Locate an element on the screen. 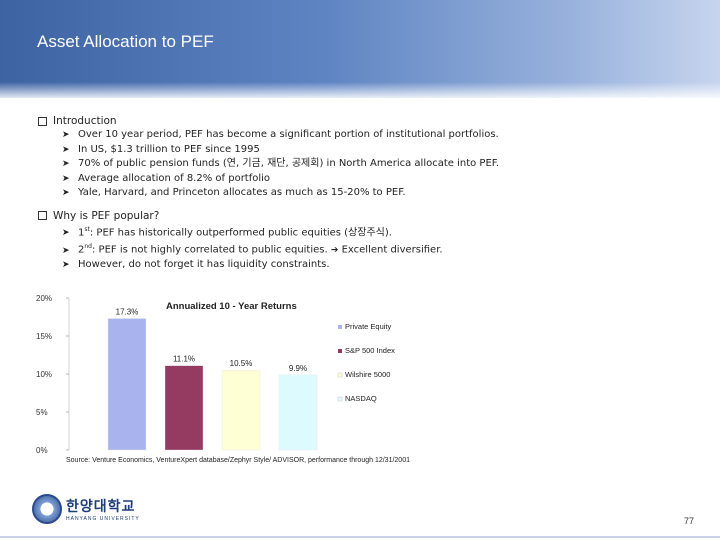  university-seal-icon is located at coordinates (47, 509).